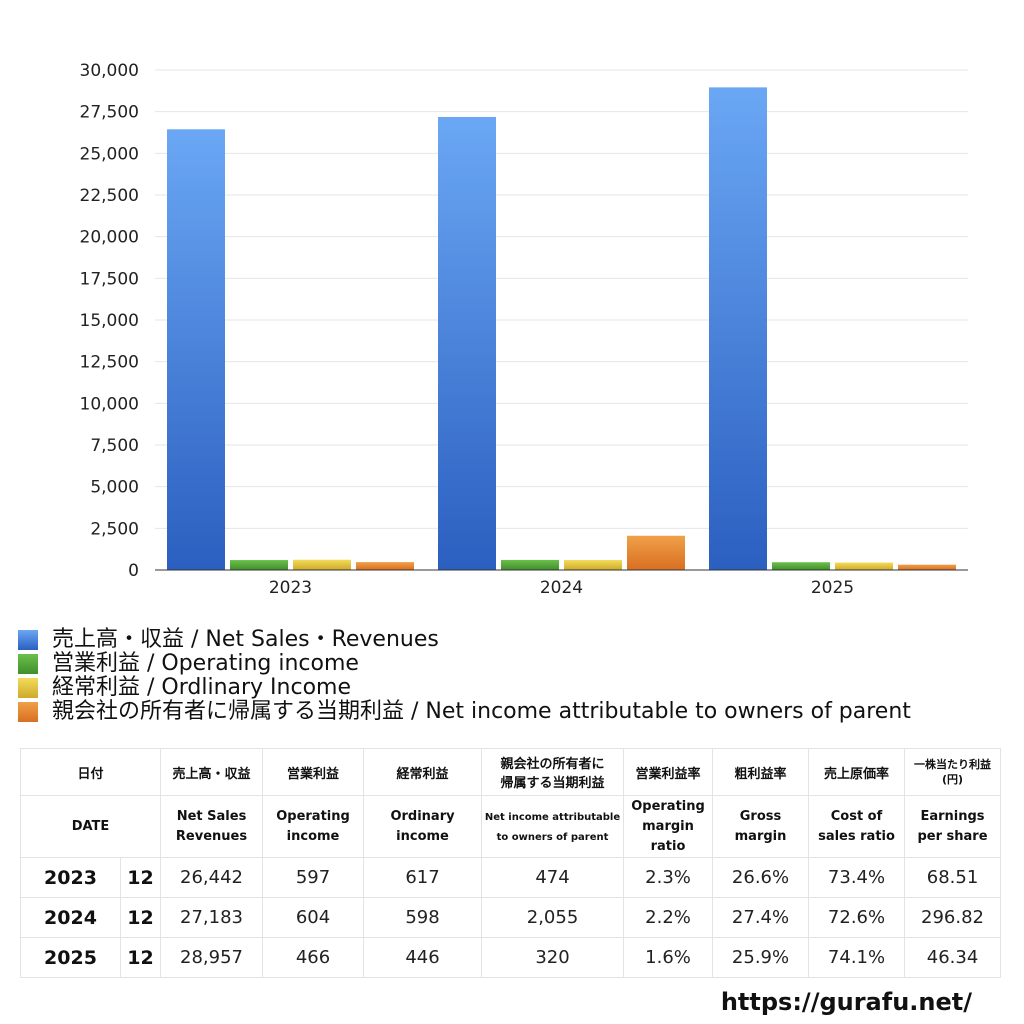 Image resolution: width=1024 pixels, height=1024 pixels. What do you see at coordinates (28, 640) in the screenshot?
I see `legend-swatch-net-sales` at bounding box center [28, 640].